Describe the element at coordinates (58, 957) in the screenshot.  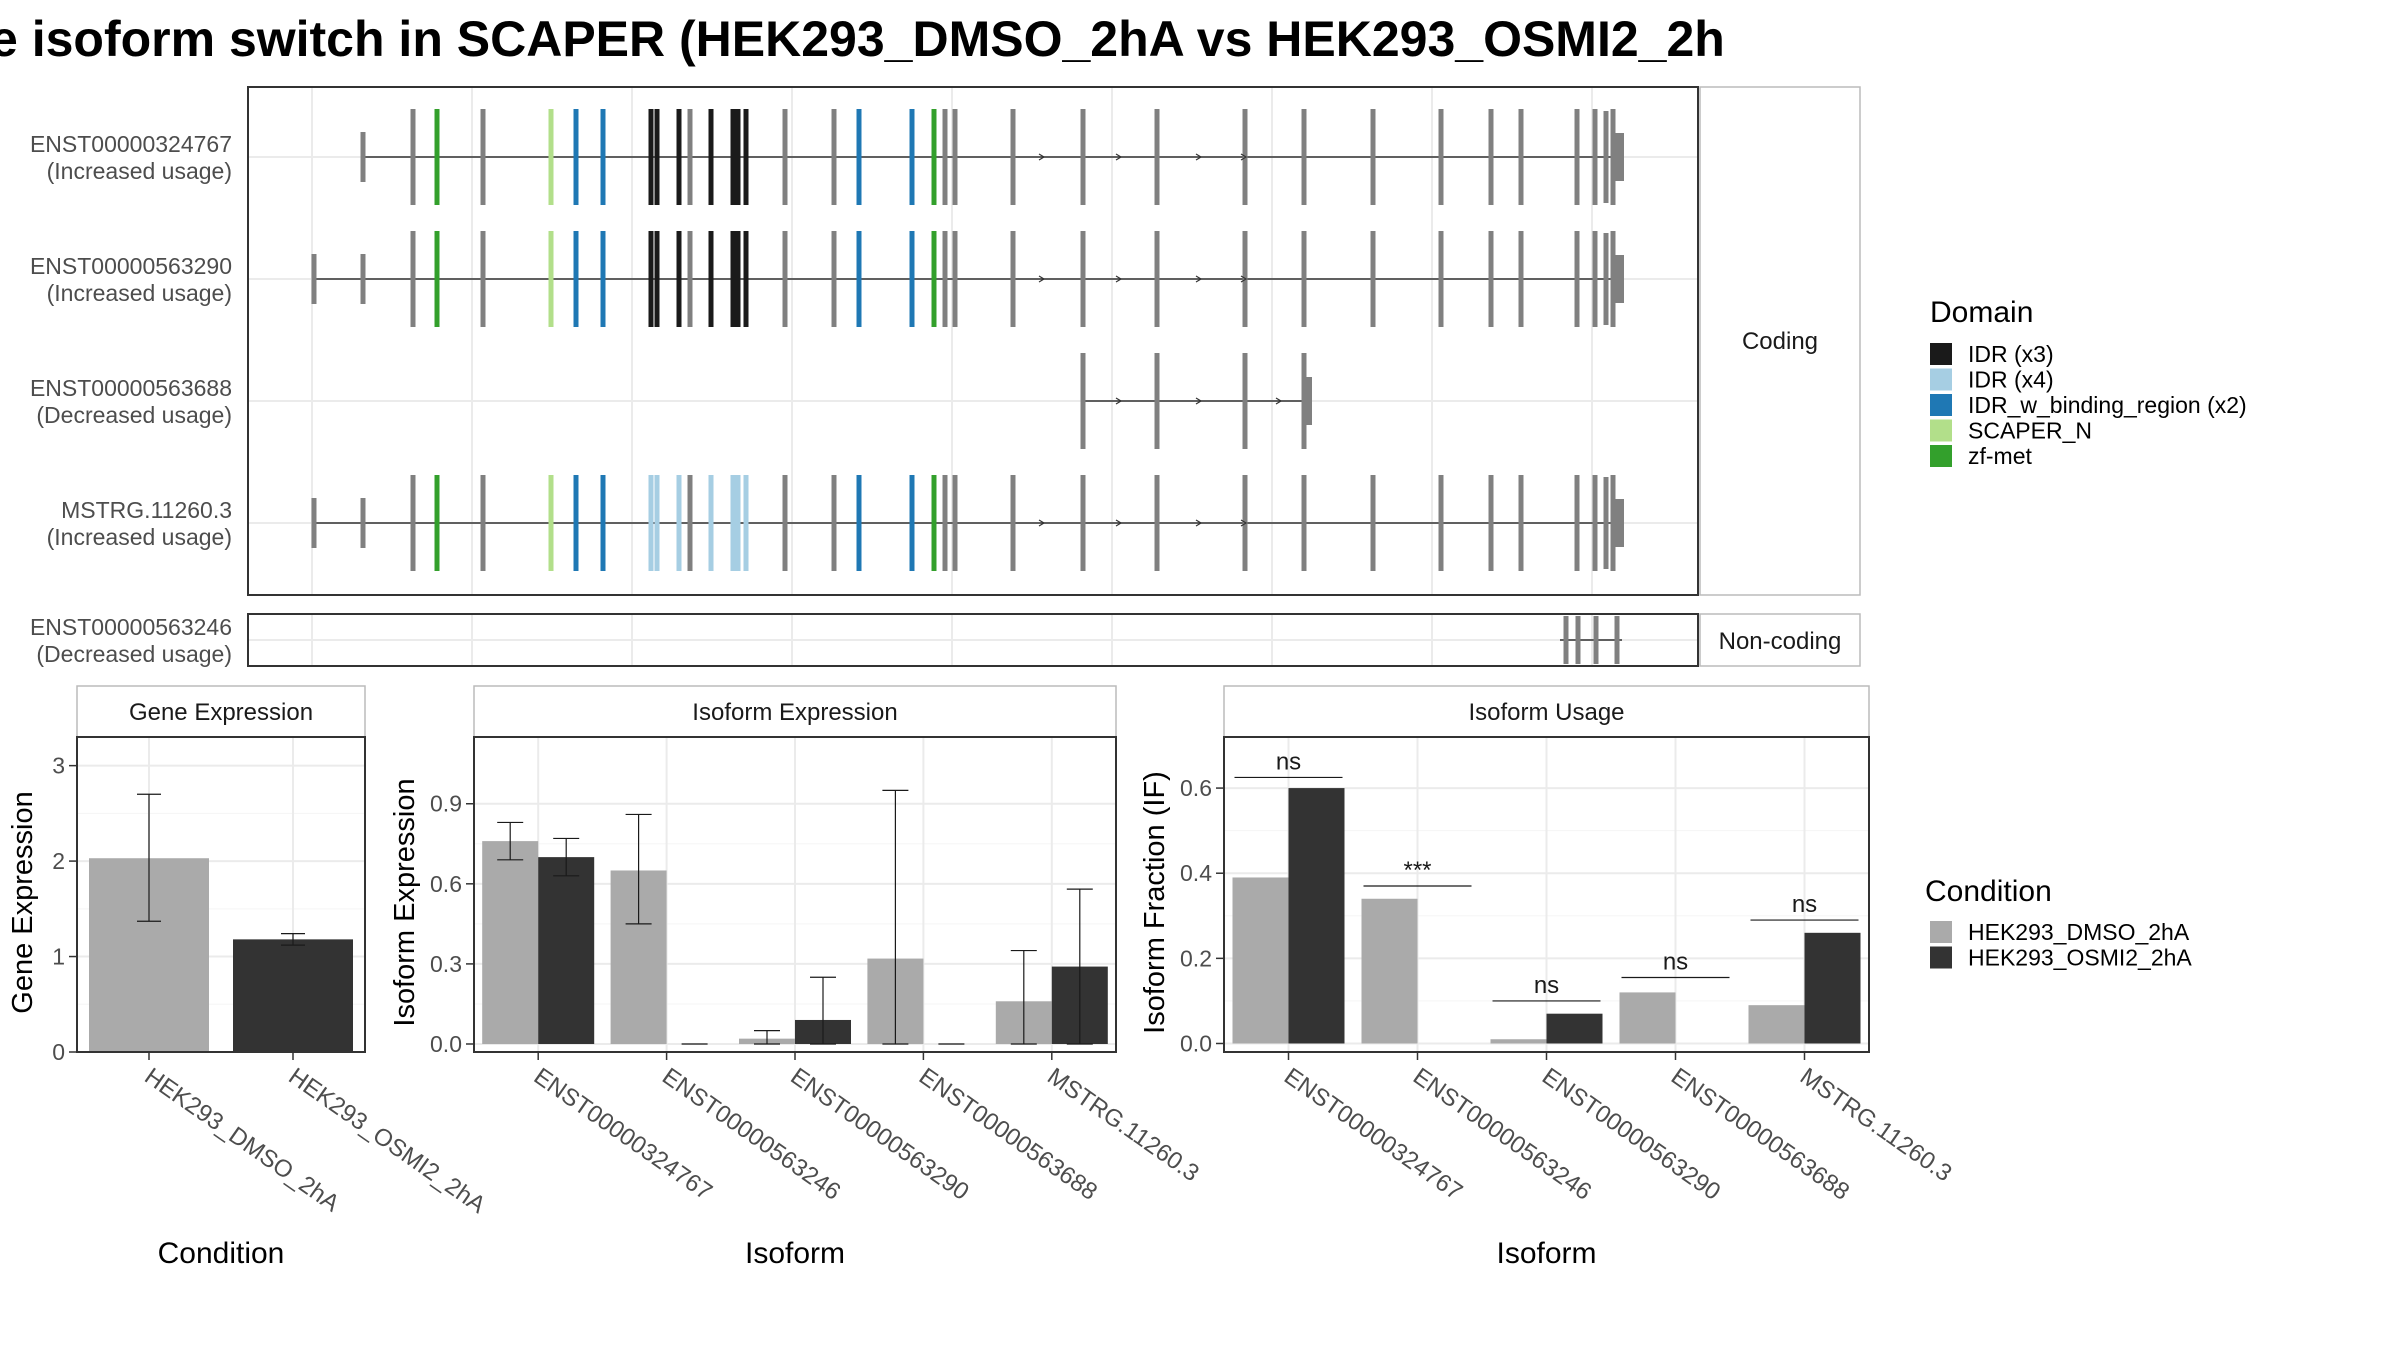
I see `y-tick-label: 1` at that location.